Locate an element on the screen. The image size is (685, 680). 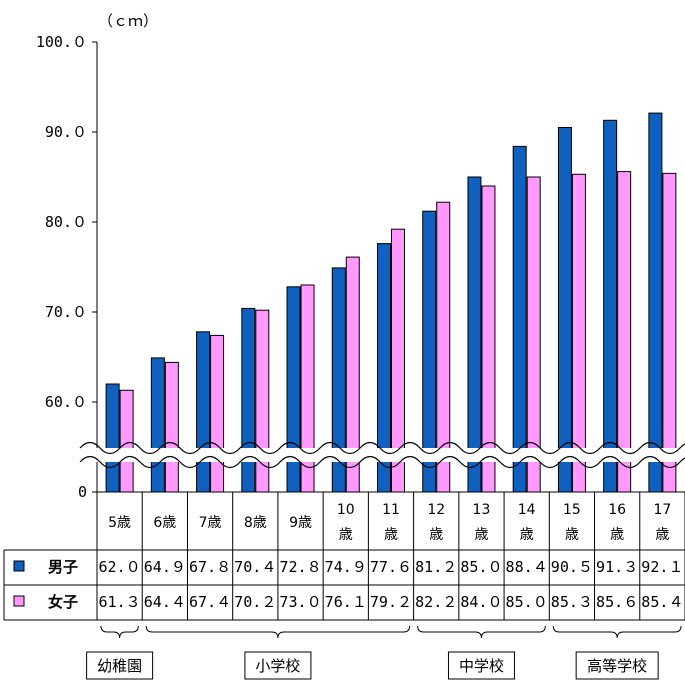
data-label: 92.１ is located at coordinates (662, 567).